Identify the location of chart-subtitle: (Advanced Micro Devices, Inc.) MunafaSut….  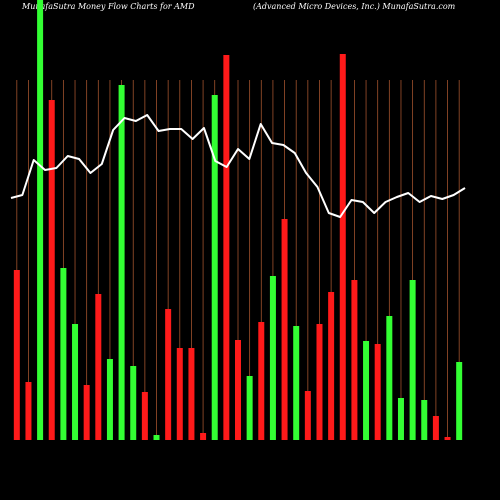
(354, 6).